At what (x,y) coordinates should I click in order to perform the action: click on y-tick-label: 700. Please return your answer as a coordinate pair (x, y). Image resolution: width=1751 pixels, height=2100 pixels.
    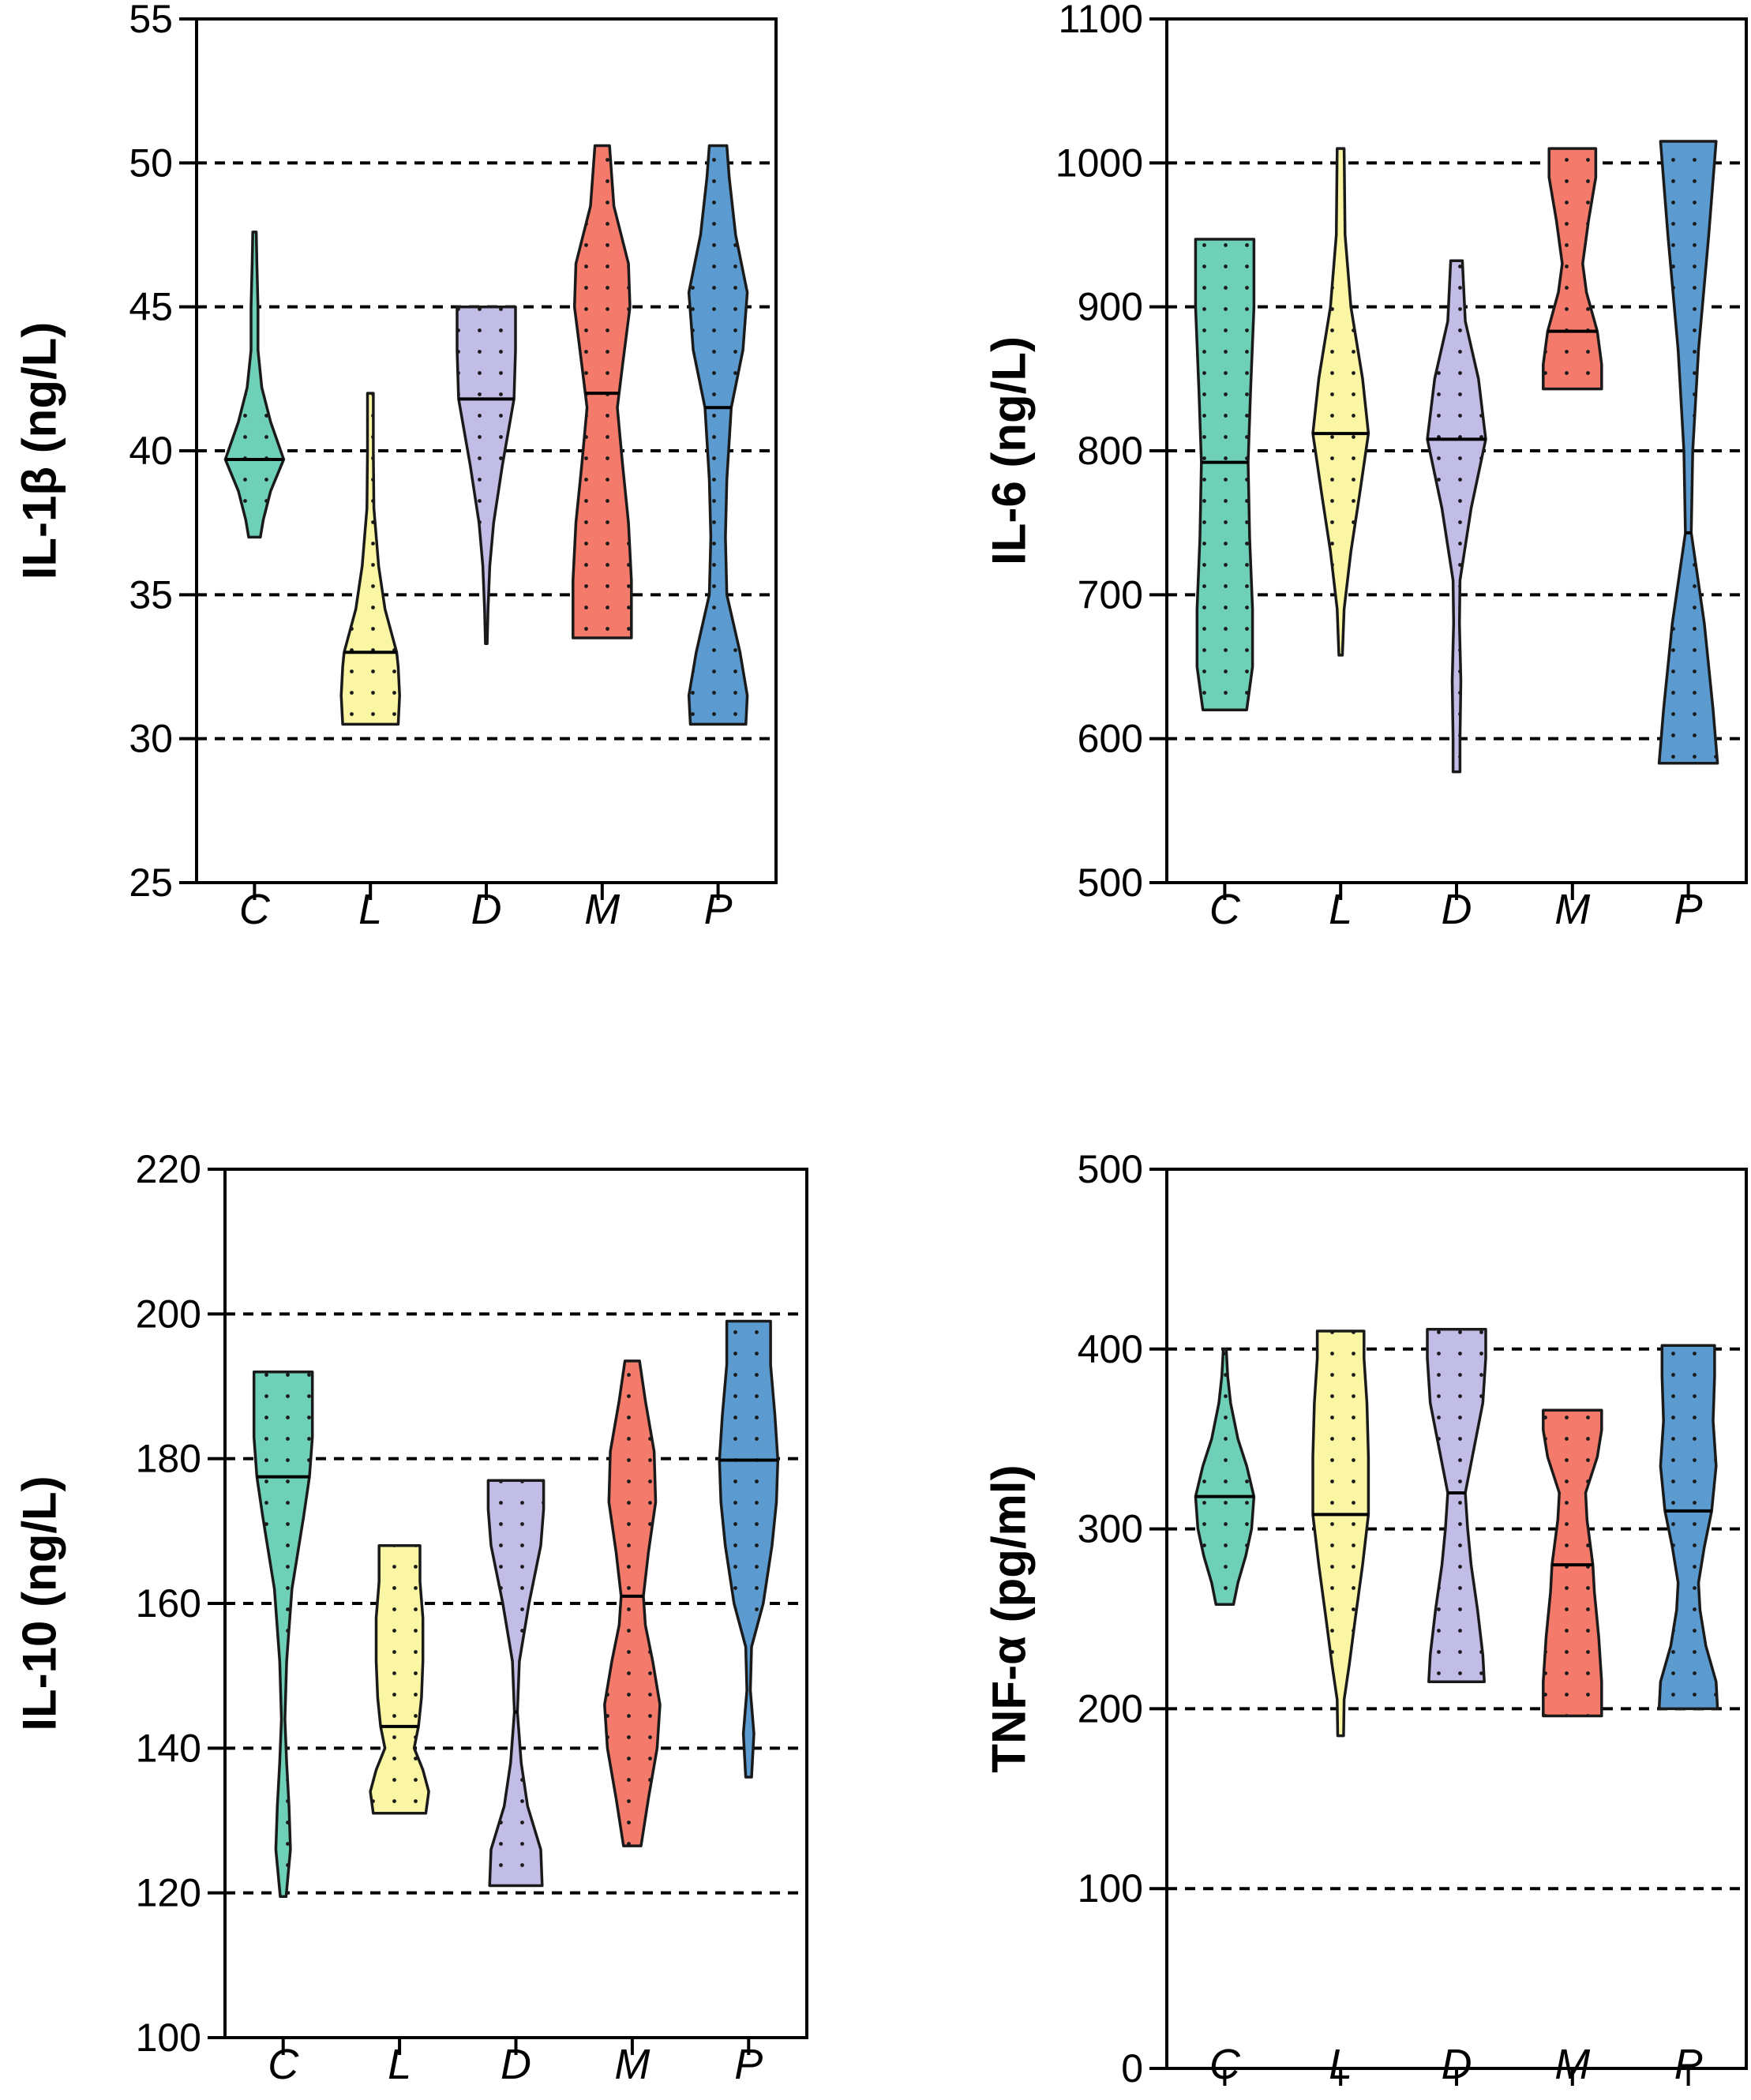
    Looking at the image, I should click on (1110, 594).